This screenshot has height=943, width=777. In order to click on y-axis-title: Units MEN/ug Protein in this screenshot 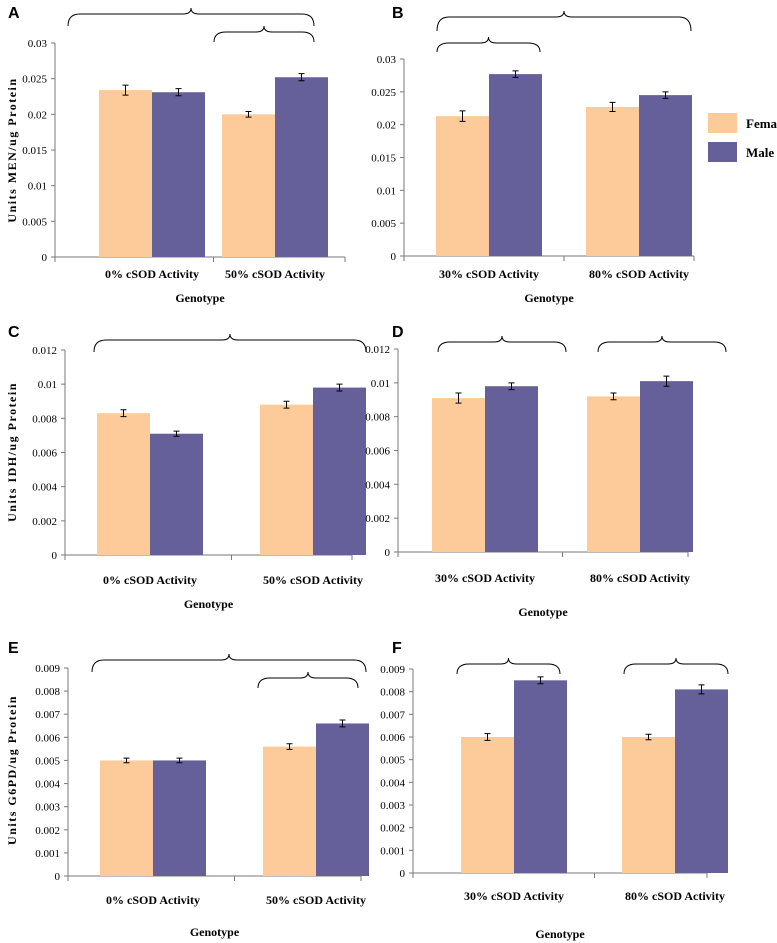, I will do `click(12, 149)`.